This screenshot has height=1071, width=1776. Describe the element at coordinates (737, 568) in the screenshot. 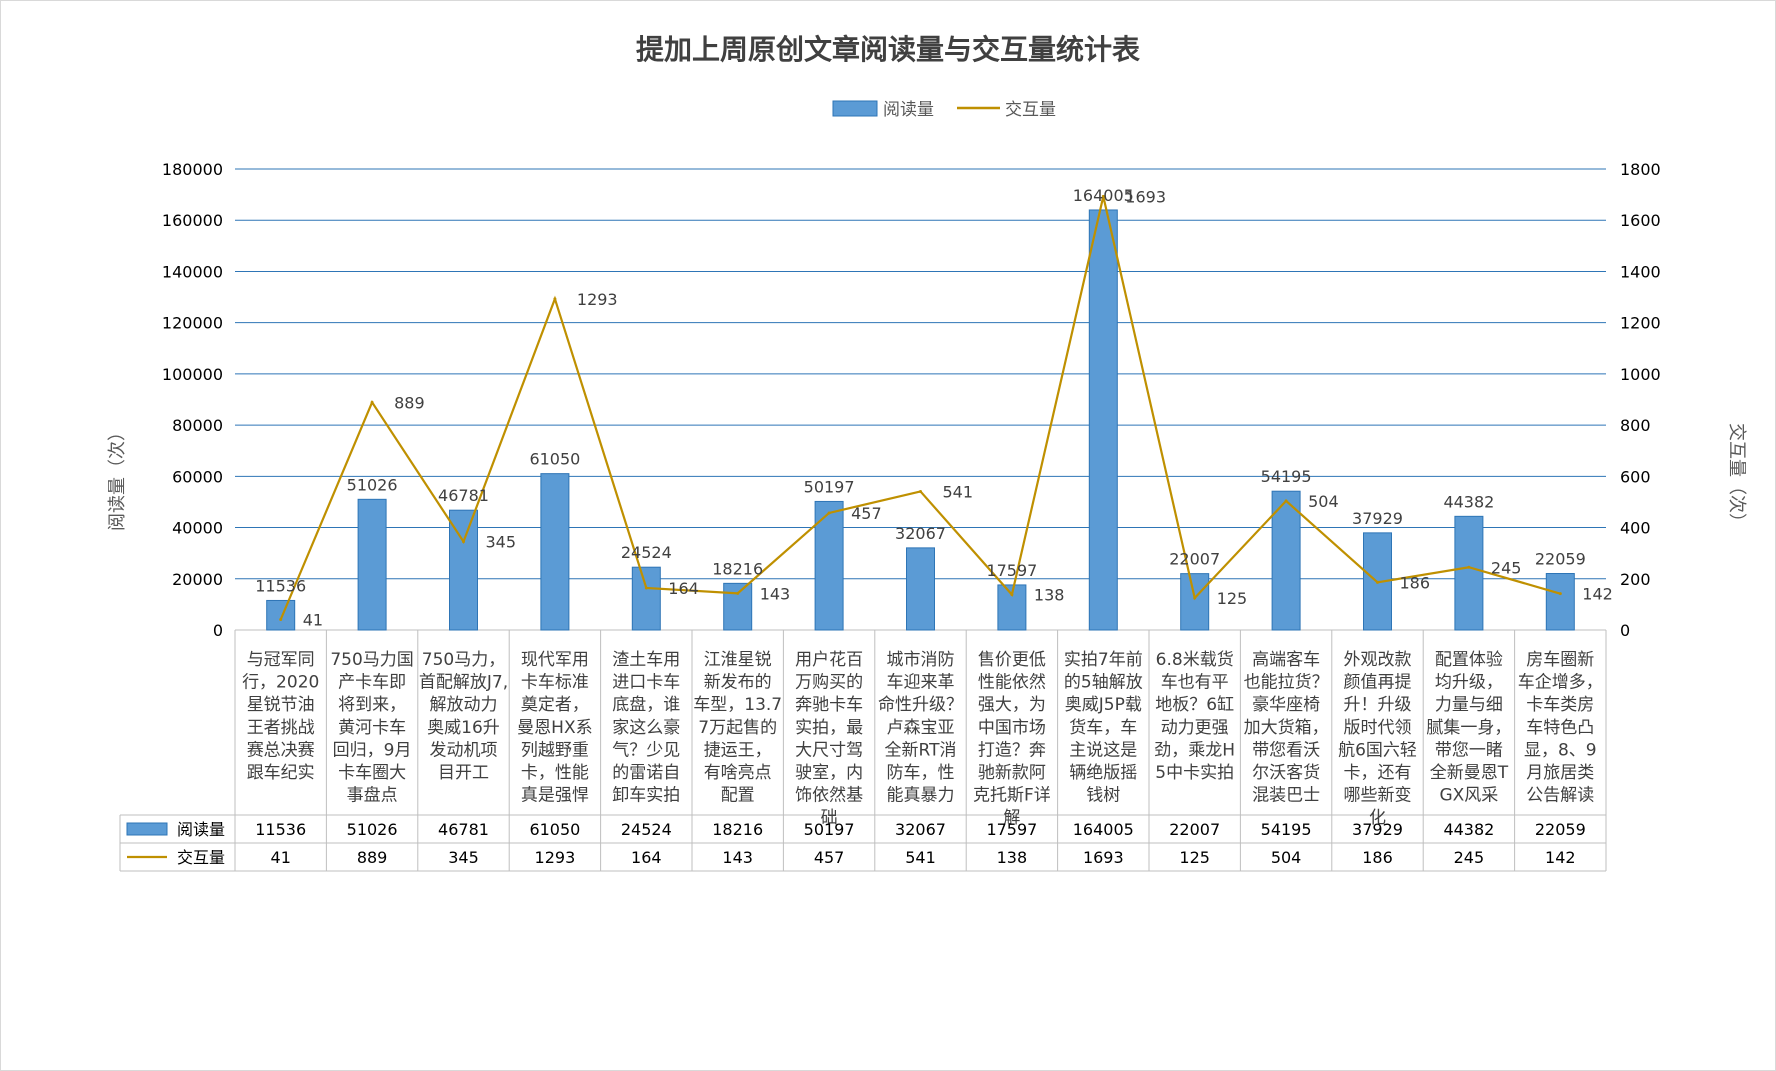

I see `bar-label: 18216` at that location.